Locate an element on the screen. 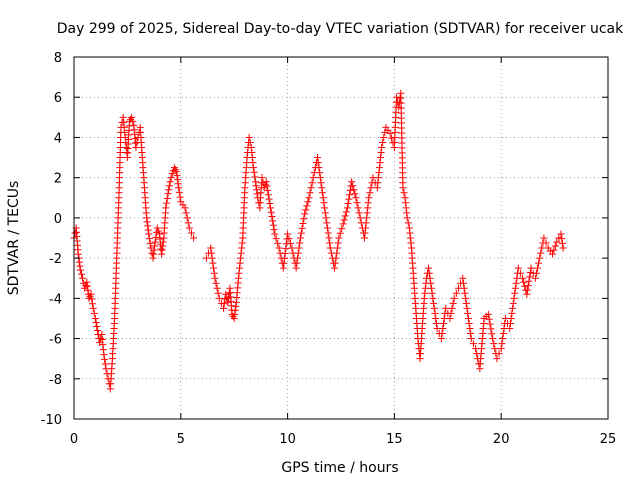 Image resolution: width=640 pixels, height=480 pixels. x-tick-label: 5 is located at coordinates (181, 439).